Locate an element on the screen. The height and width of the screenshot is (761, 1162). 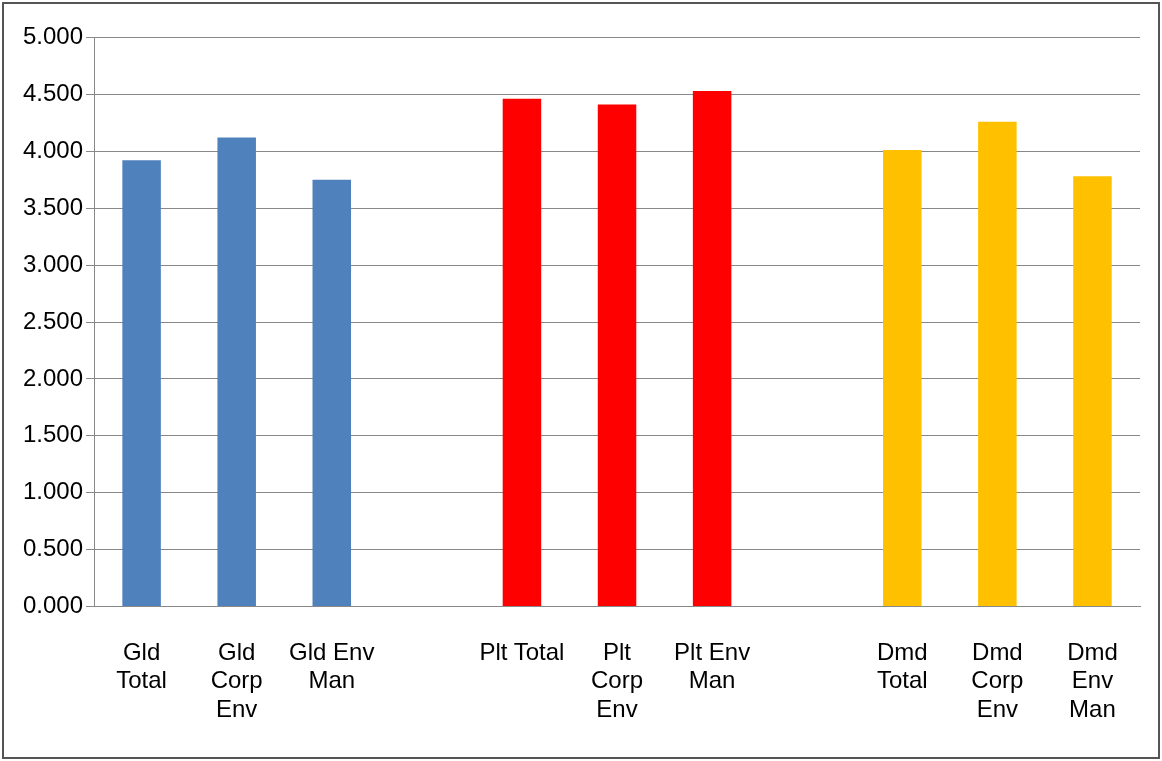
x-tick-label: Gld Corp Env is located at coordinates (236, 680).